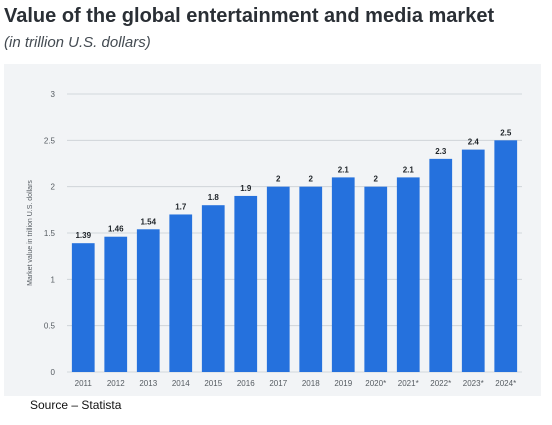  What do you see at coordinates (474, 142) in the screenshot?
I see `data-label: 2.4` at bounding box center [474, 142].